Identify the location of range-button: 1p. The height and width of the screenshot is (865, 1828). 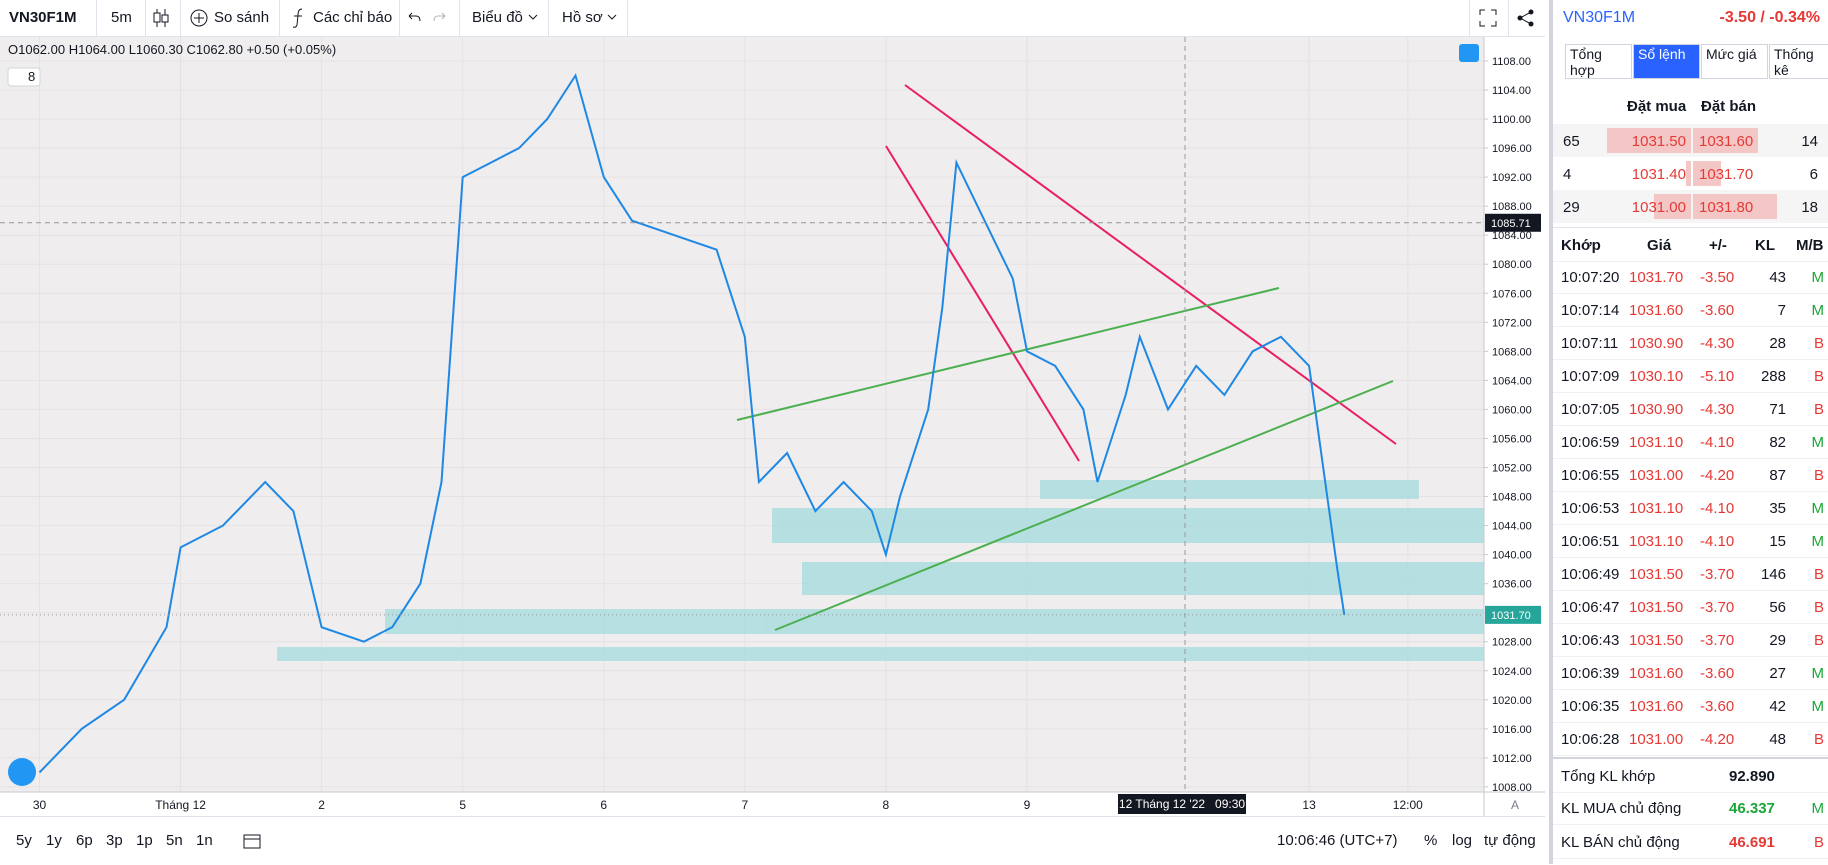
(144, 840).